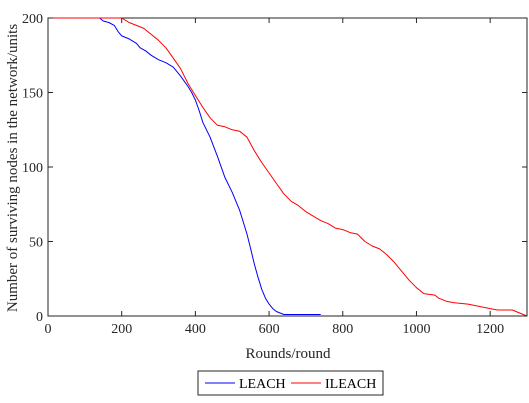  Describe the element at coordinates (490, 329) in the screenshot. I see `x-tick-label: 1200` at that location.